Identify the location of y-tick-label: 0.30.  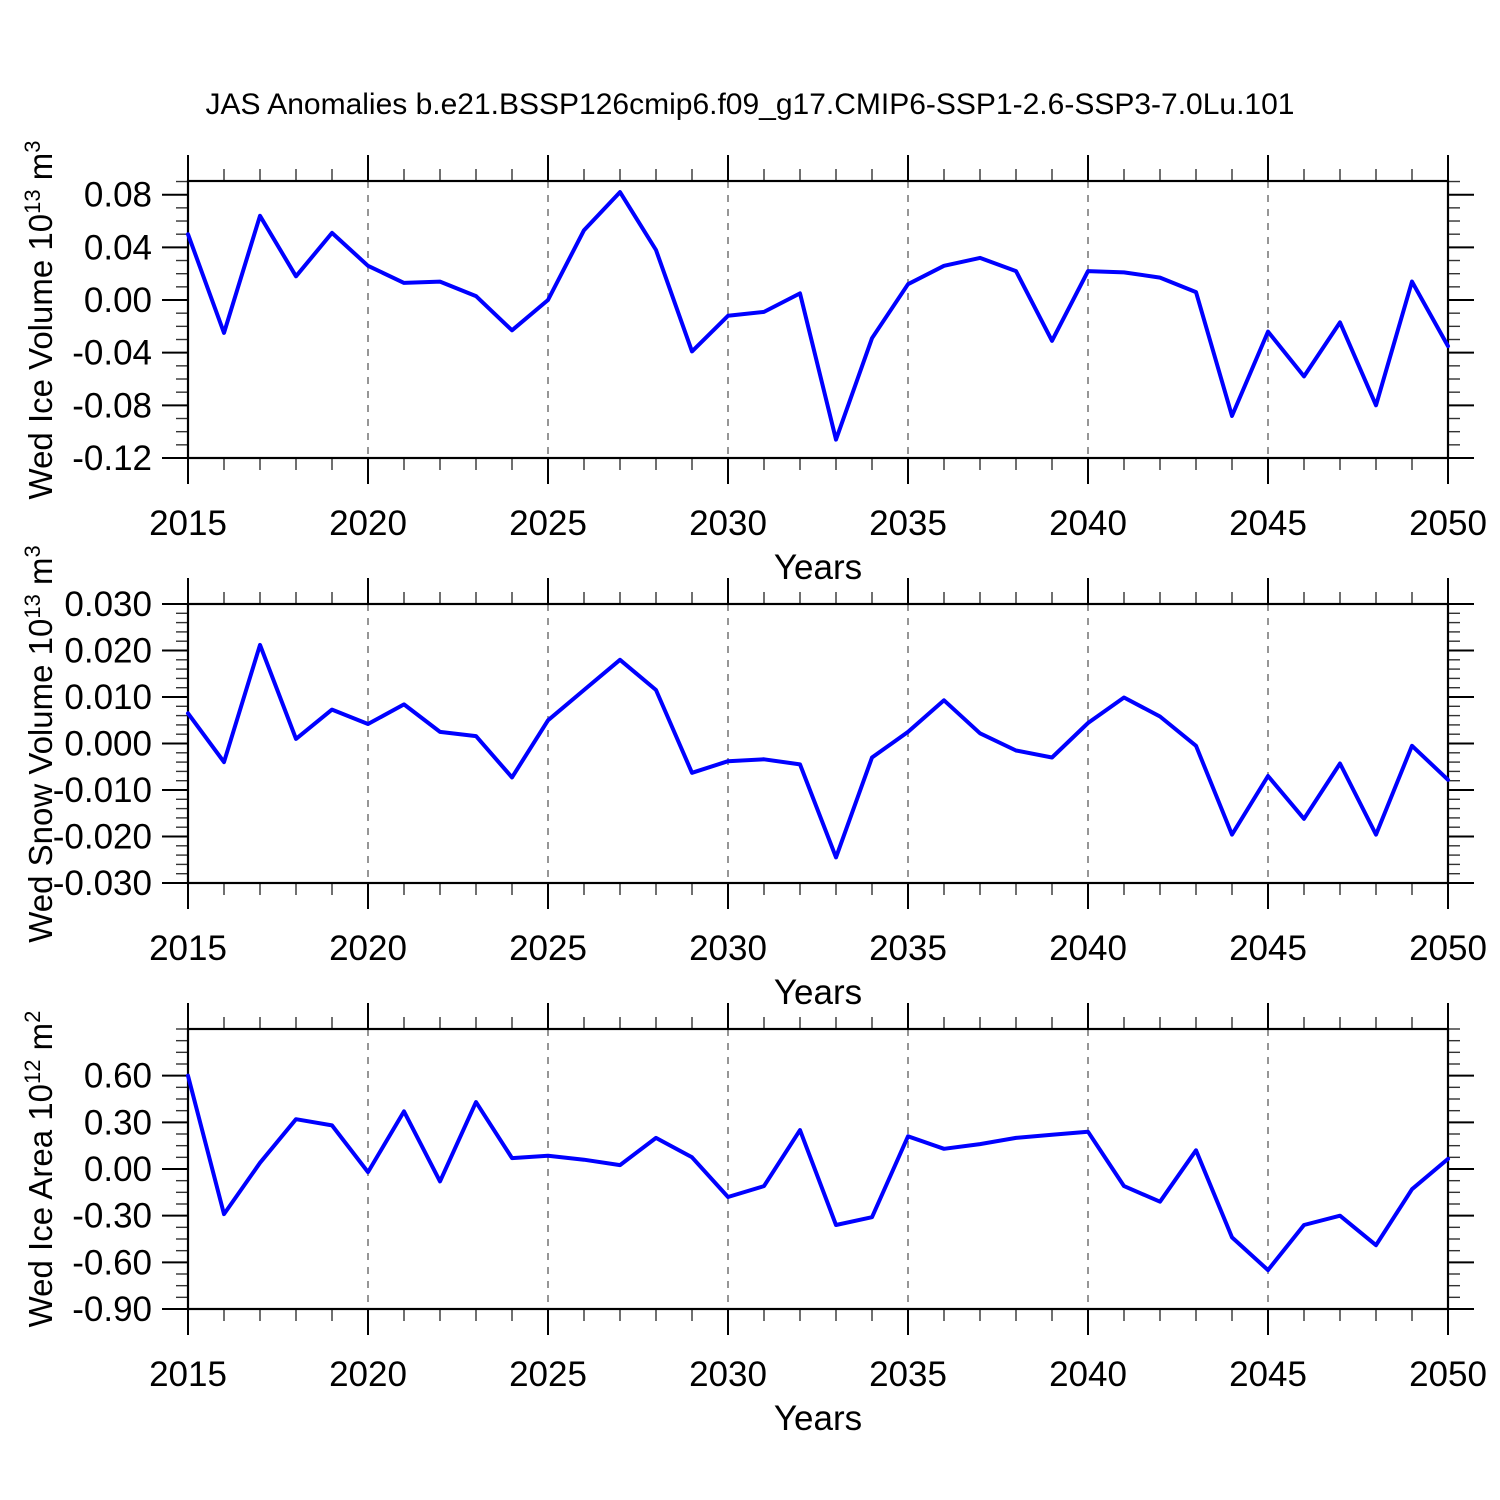
(118, 1122).